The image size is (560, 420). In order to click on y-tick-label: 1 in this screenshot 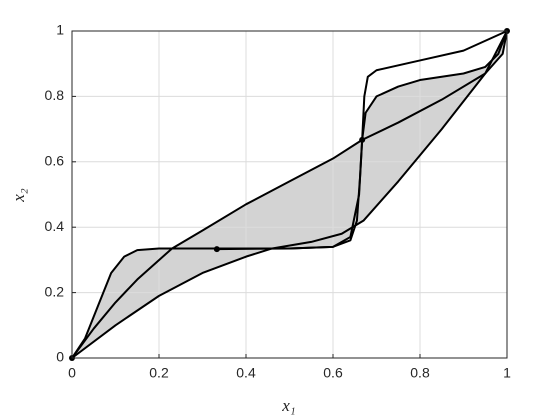, I will do `click(60, 30)`.